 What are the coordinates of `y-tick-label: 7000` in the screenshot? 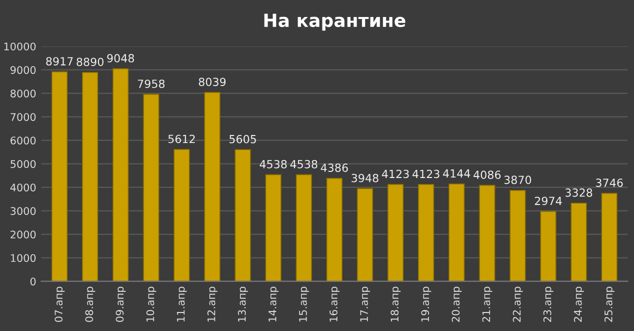 It's located at (23, 117).